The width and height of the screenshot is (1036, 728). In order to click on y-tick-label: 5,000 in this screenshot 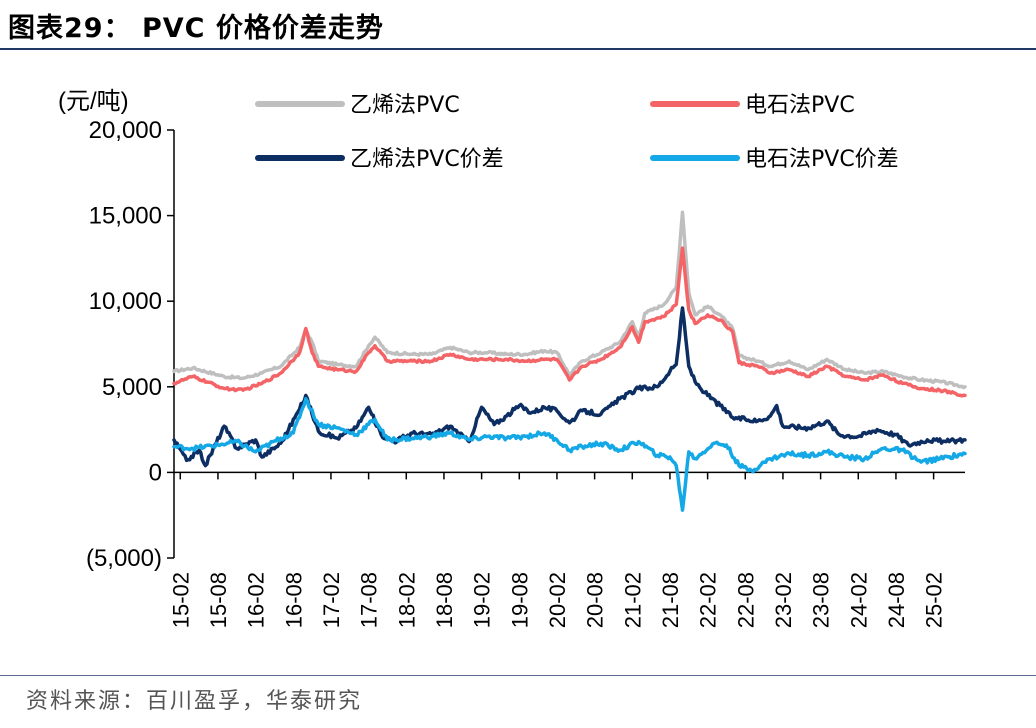, I will do `click(132, 387)`.